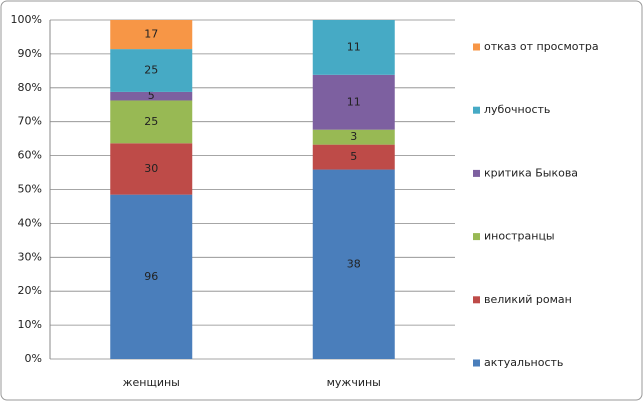 Image resolution: width=644 pixels, height=402 pixels. Describe the element at coordinates (30, 155) in the screenshot. I see `y-tick-label: 60%` at that location.